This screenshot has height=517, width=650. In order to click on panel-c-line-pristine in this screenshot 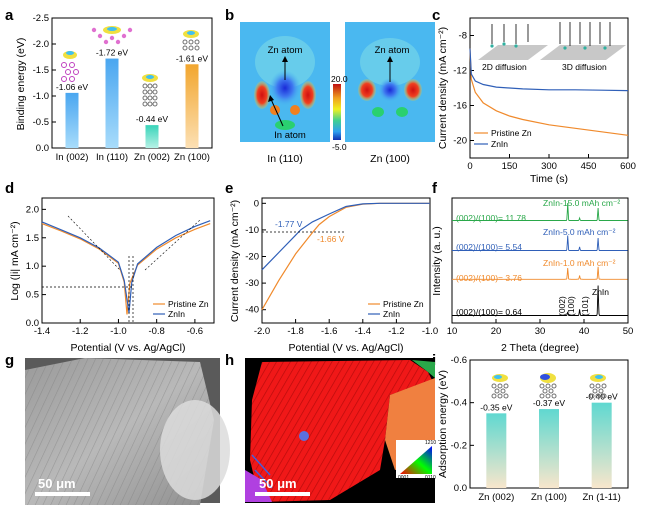, I will do `click(549, 92)`.